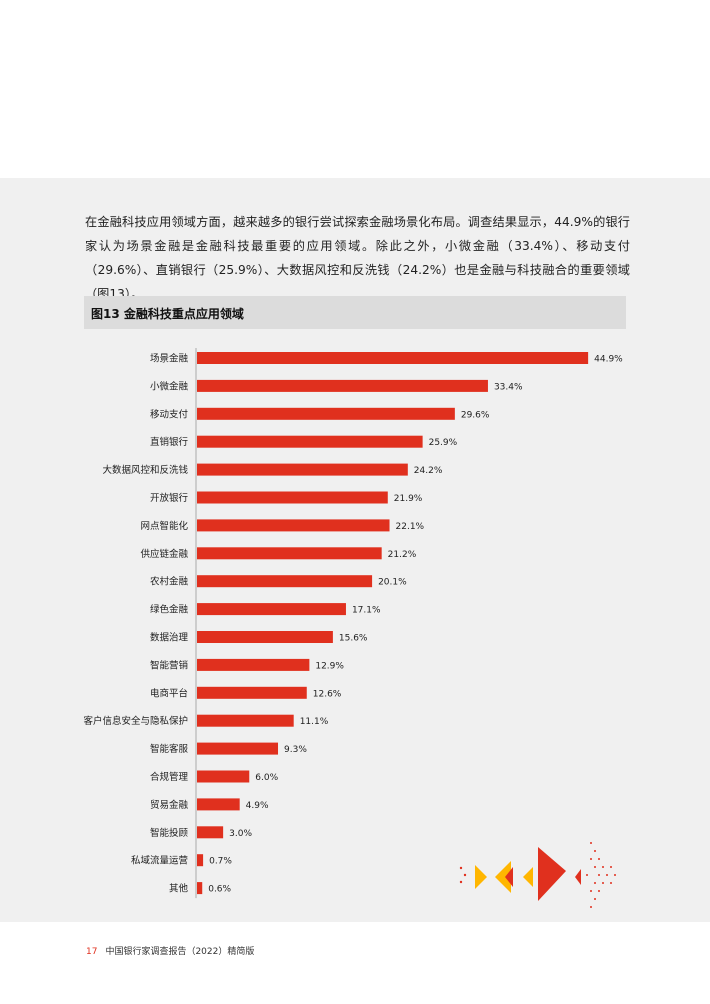 Image resolution: width=710 pixels, height=1004 pixels. I want to click on value-label: 17.1%, so click(366, 611).